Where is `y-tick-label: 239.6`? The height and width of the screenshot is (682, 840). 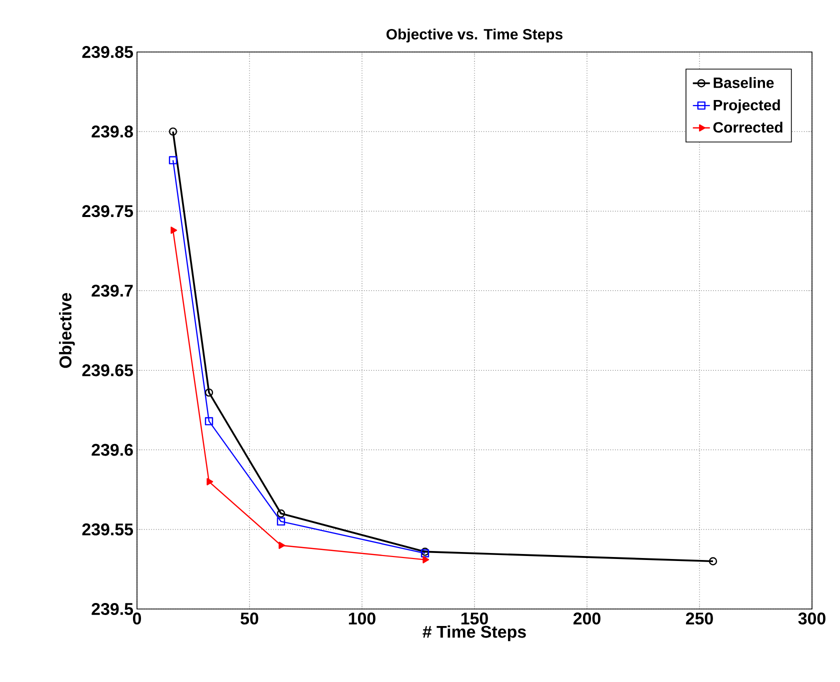
y-tick-label: 239.6 is located at coordinates (112, 450).